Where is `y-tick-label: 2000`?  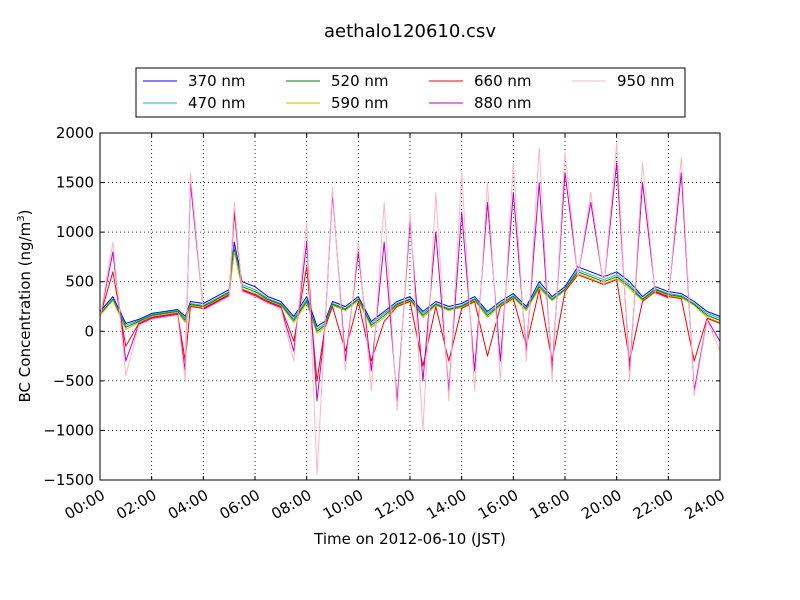 y-tick-label: 2000 is located at coordinates (75, 133).